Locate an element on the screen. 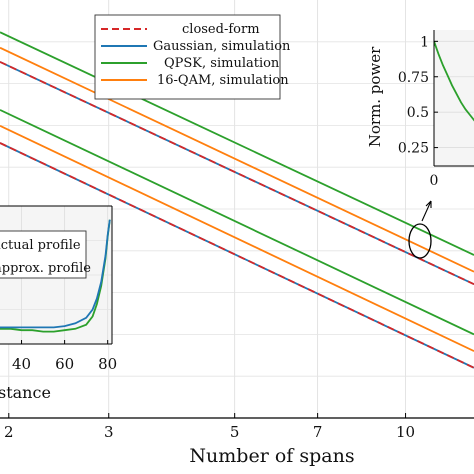 This screenshot has height=474, width=474. inset-profile-x-tick-label: 40 is located at coordinates (21, 364).